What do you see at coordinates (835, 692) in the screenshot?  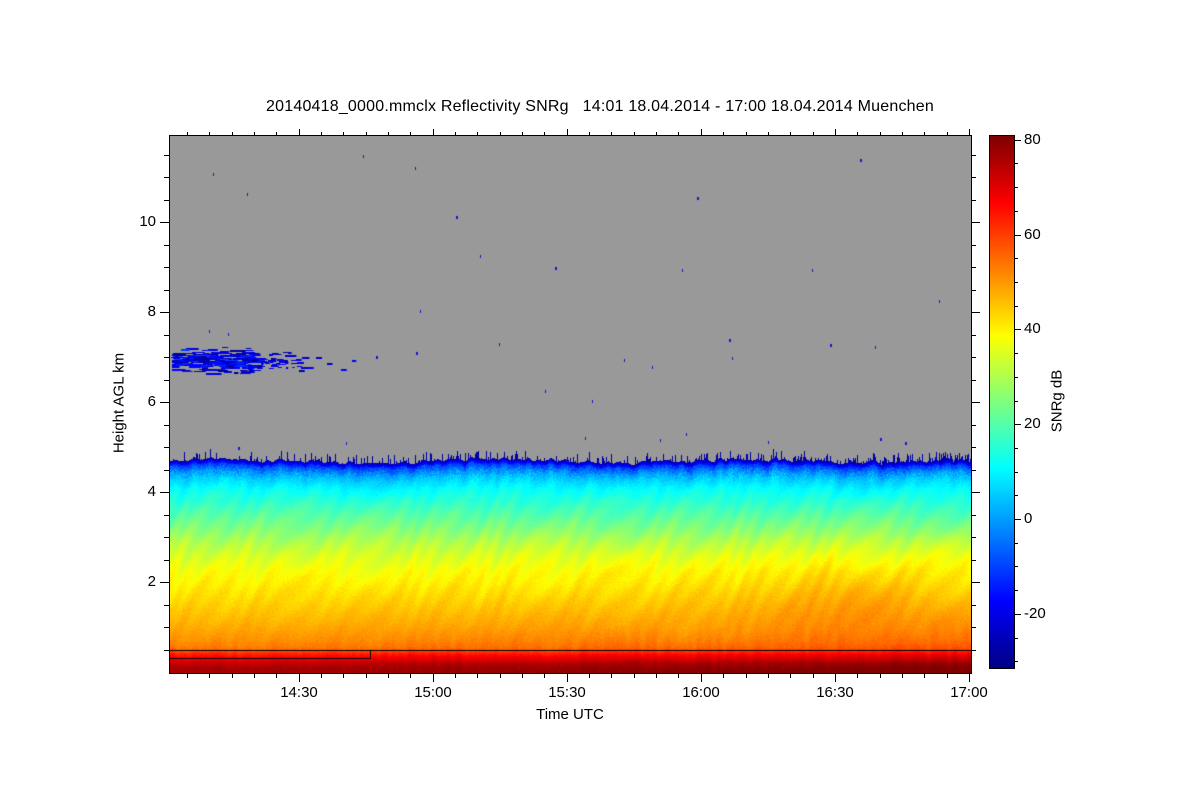 I see `x-tick-label: 16:30` at bounding box center [835, 692].